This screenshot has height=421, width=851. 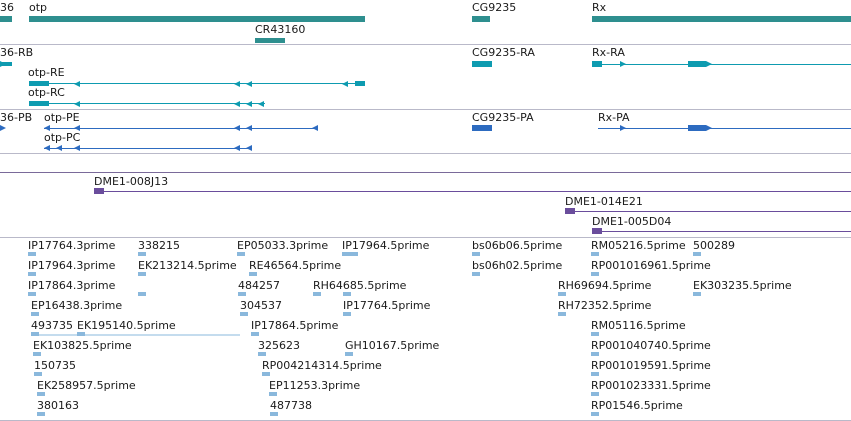 What do you see at coordinates (55, 365) in the screenshot?
I see `est-label: 150735` at bounding box center [55, 365].